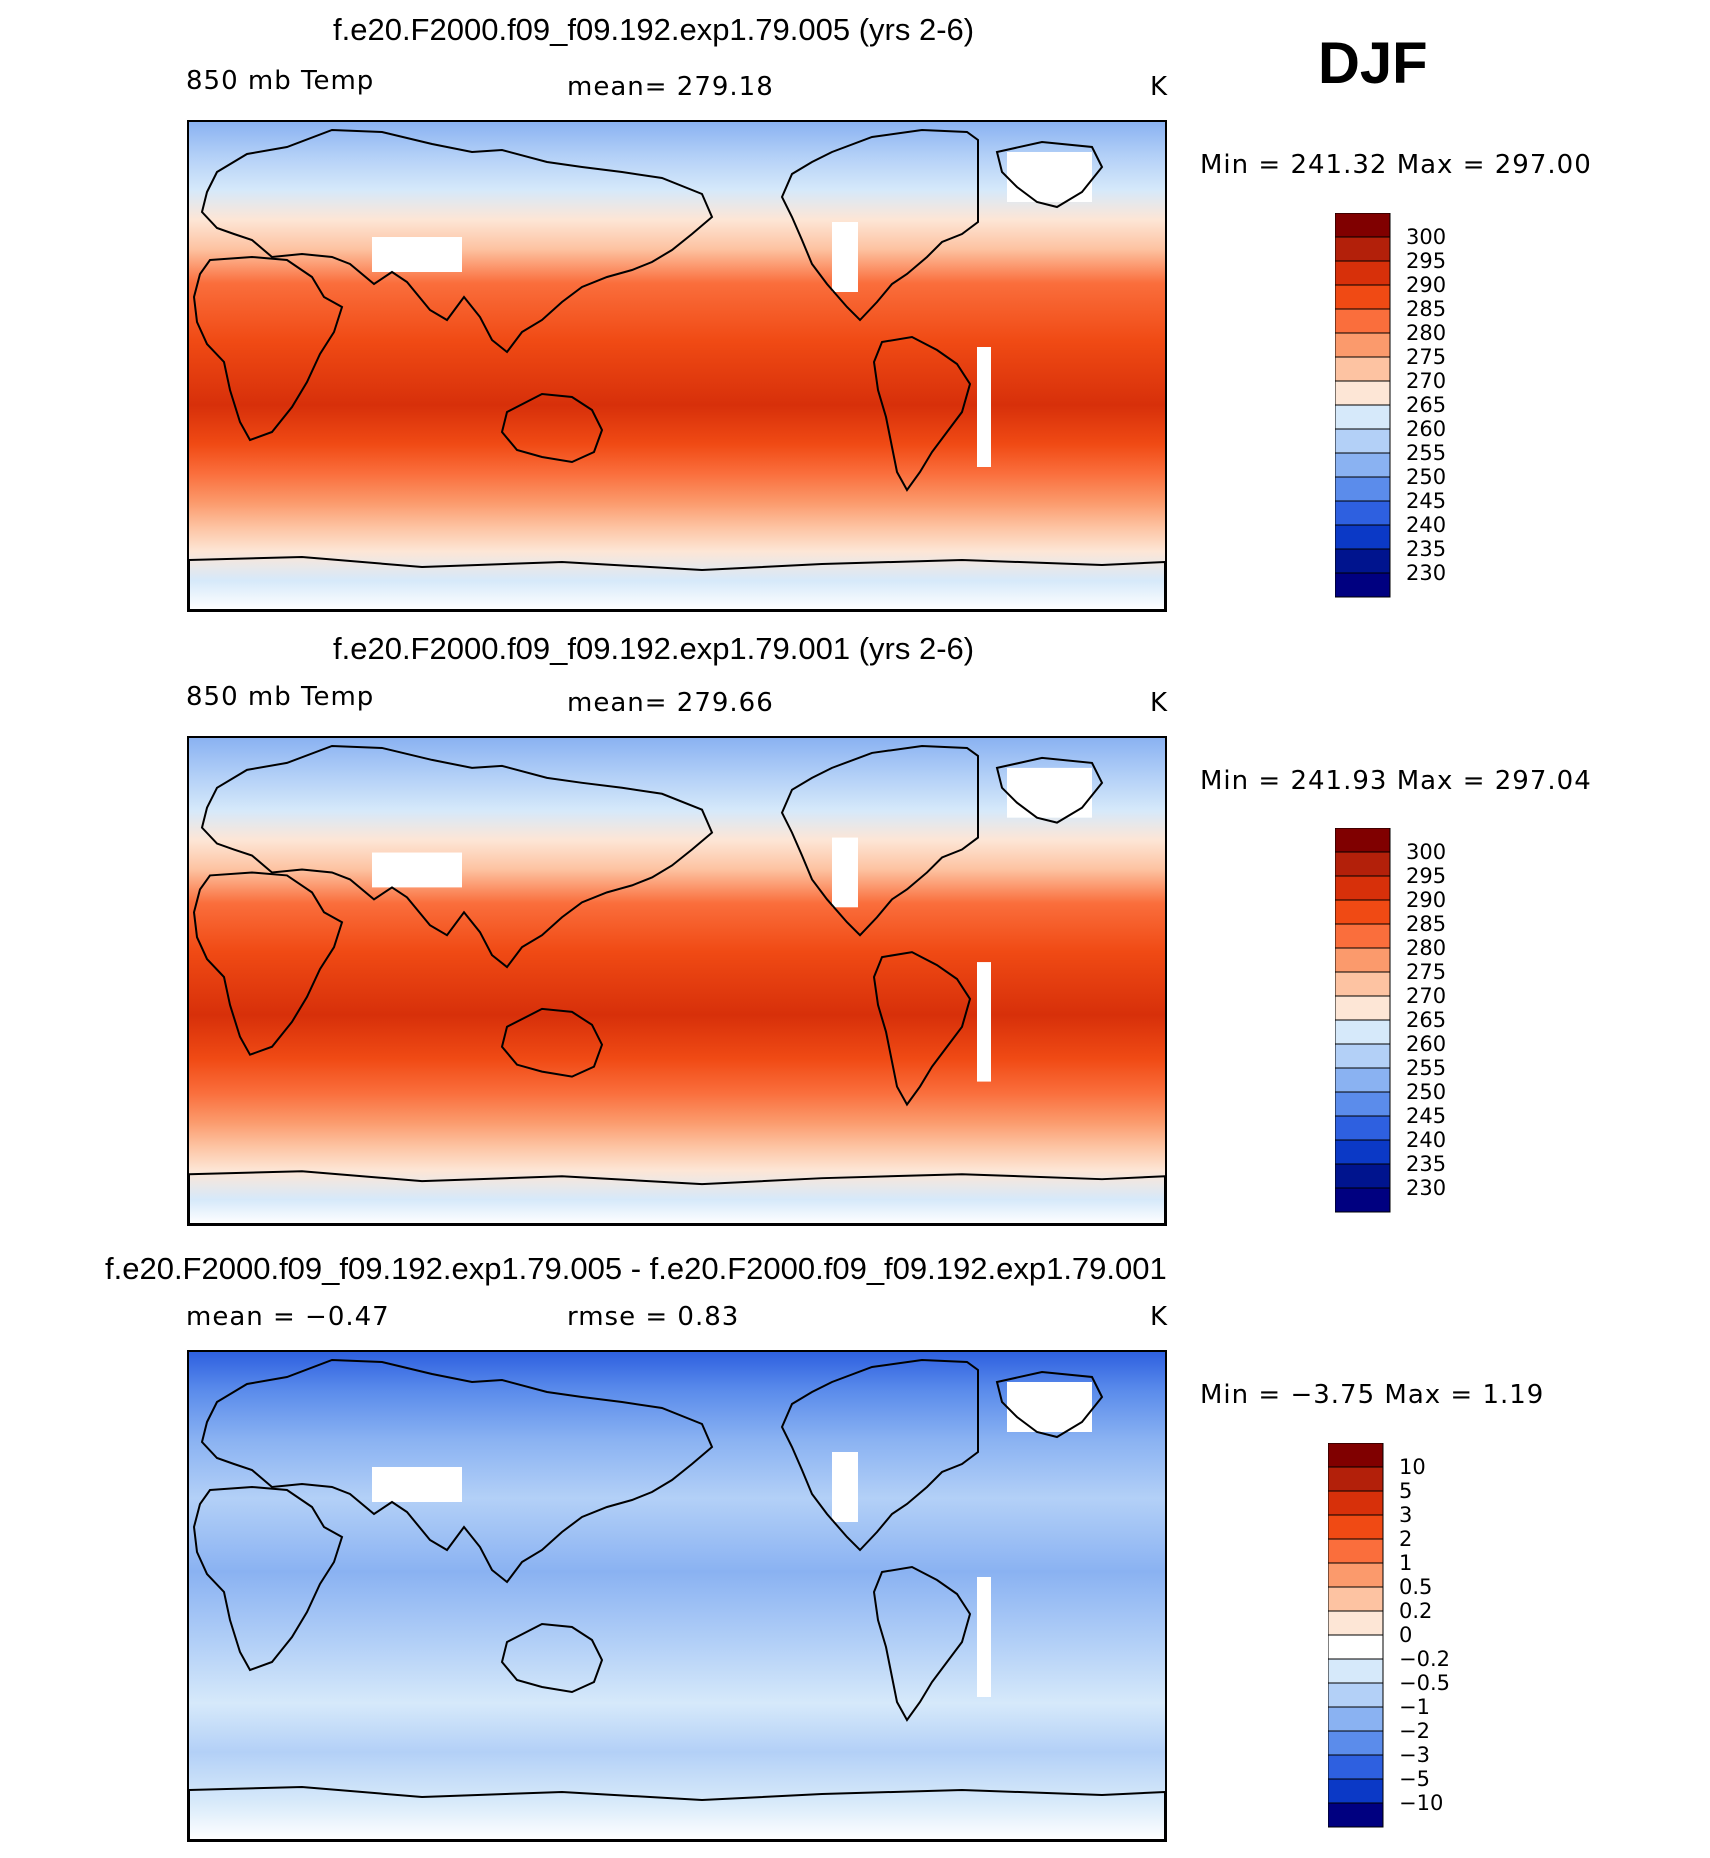 The height and width of the screenshot is (1858, 1710). I want to click on colorbar-label: 255, so click(1426, 1068).